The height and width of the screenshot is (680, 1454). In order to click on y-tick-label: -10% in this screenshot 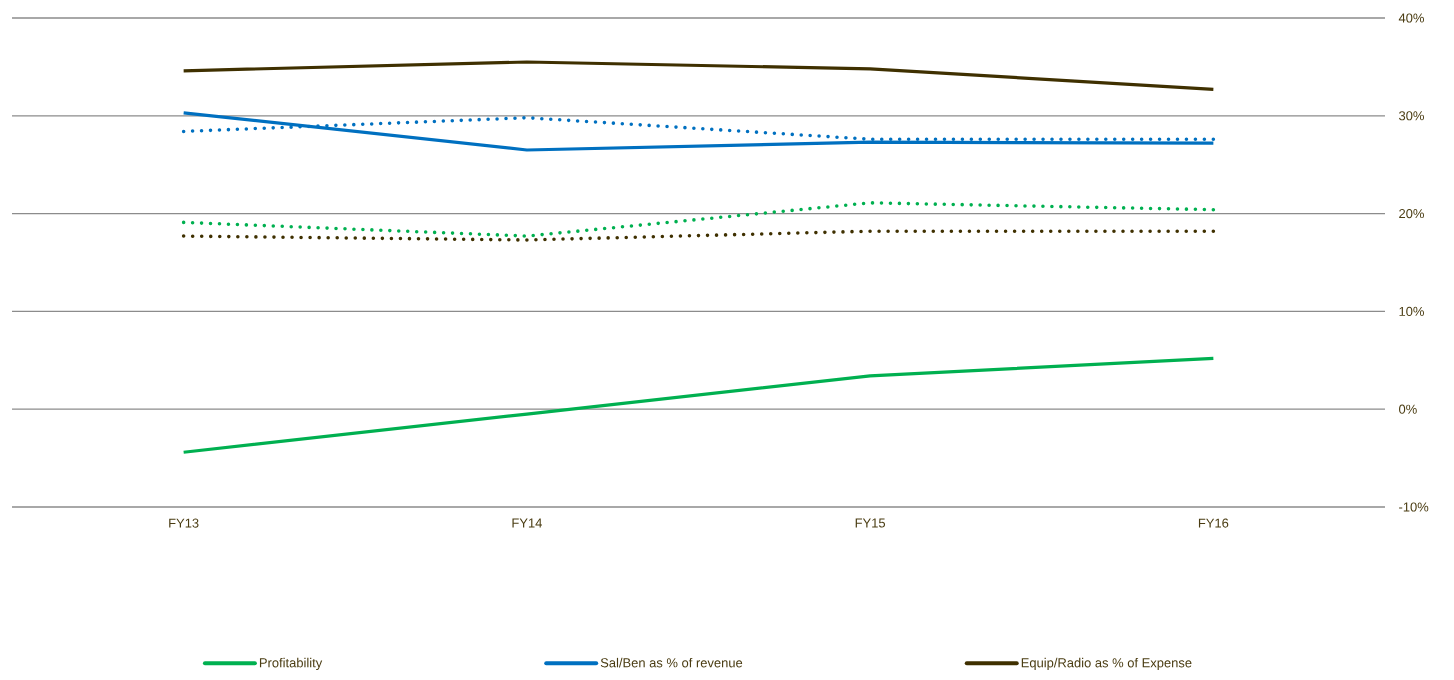, I will do `click(1414, 507)`.